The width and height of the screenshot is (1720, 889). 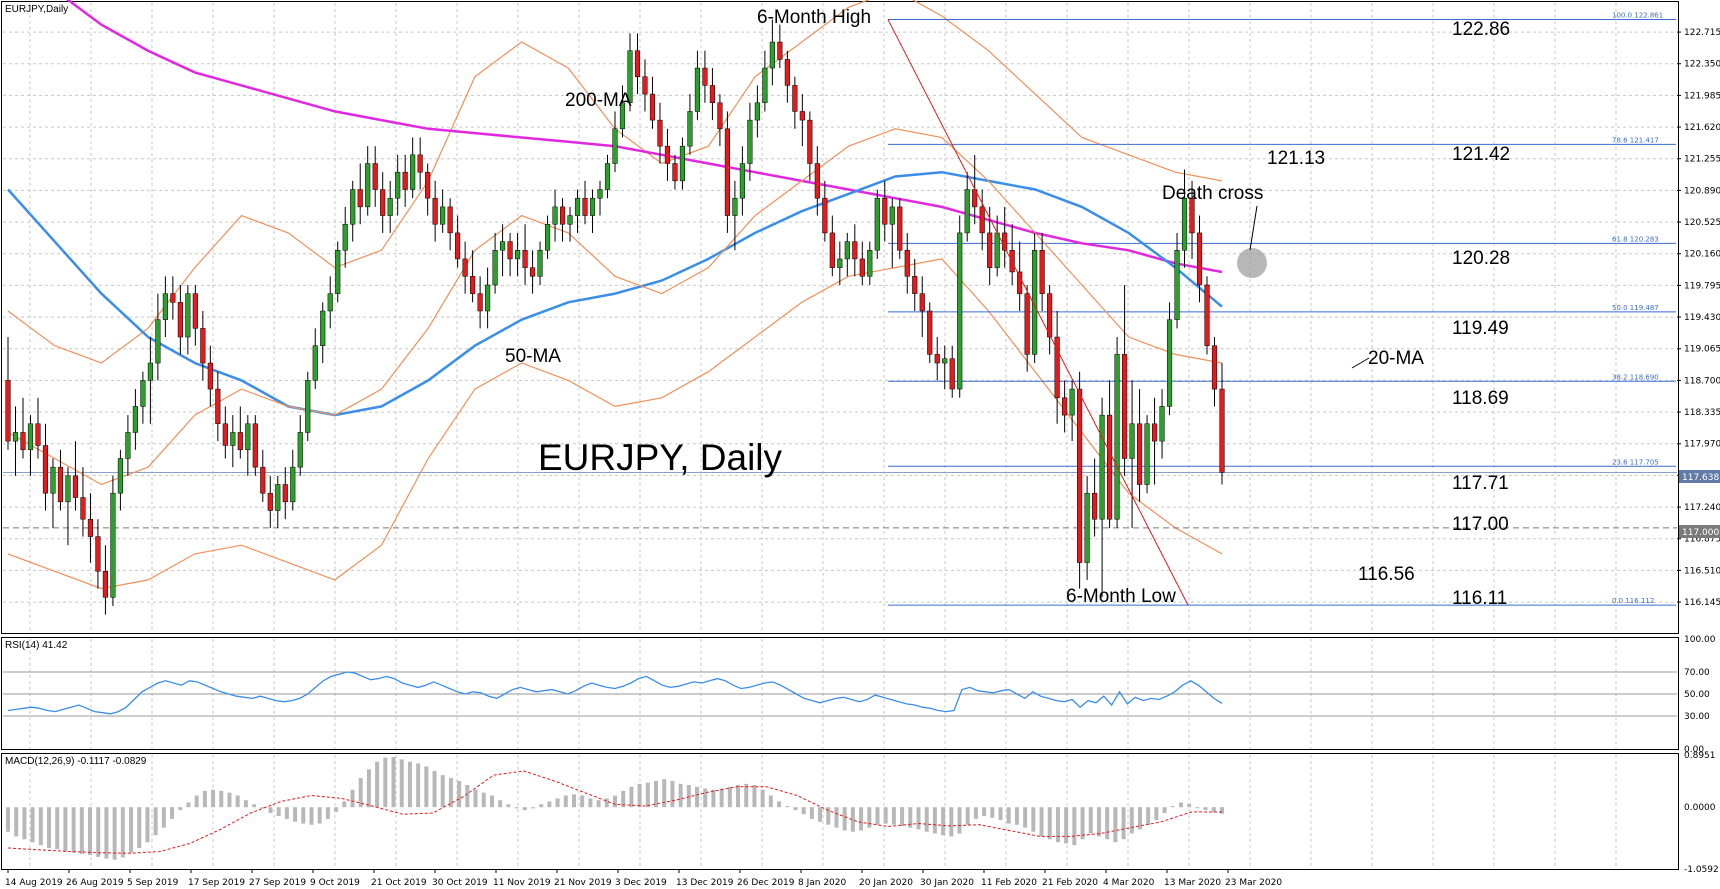 I want to click on price-tick-label: 120.525, so click(x=1702, y=223).